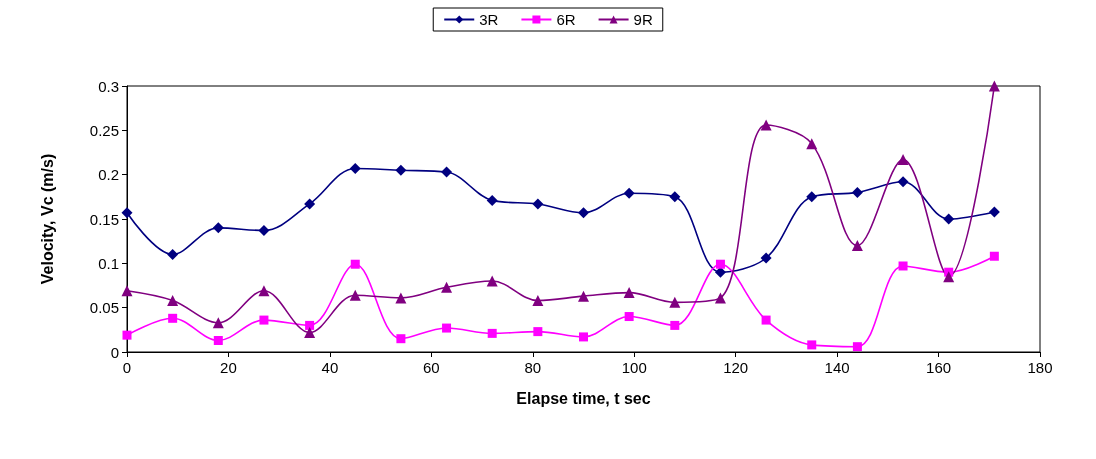 This screenshot has height=459, width=1096. Describe the element at coordinates (104, 308) in the screenshot. I see `y-tick-label: 0.05` at that location.